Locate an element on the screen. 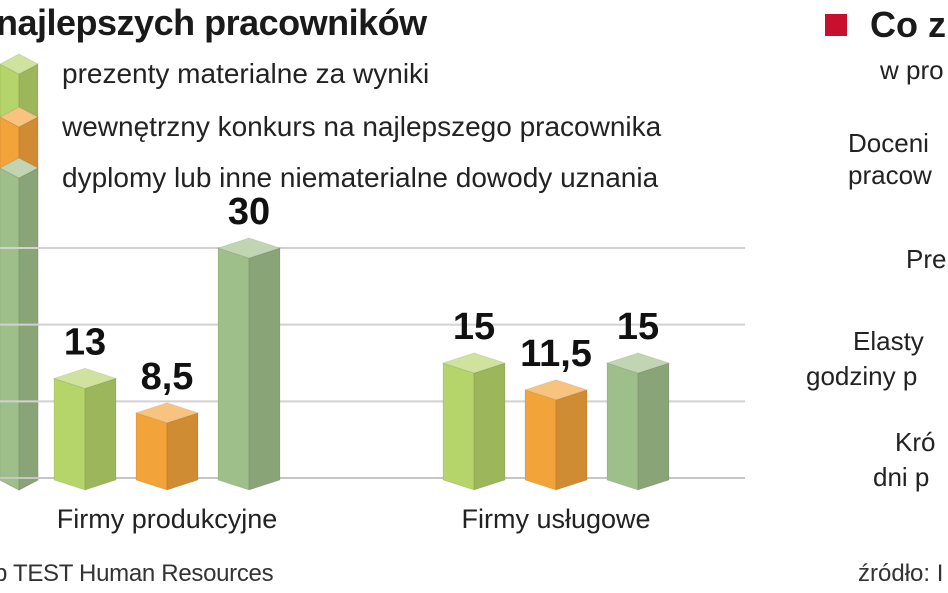 The image size is (948, 593). source-note: p TEST Human Resources is located at coordinates (137, 573).